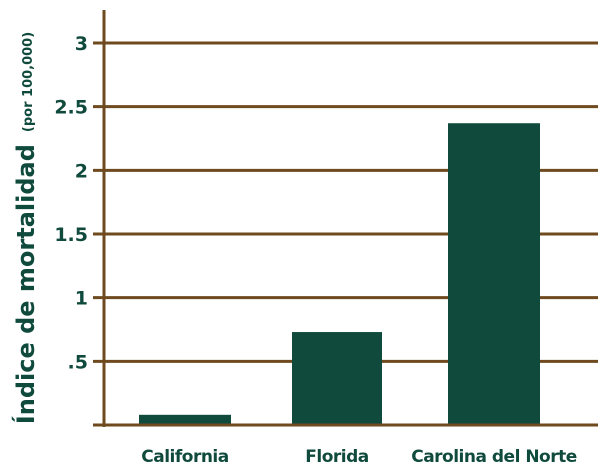 This screenshot has width=600, height=468. Describe the element at coordinates (81, 171) in the screenshot. I see `y-tick-label: 2` at that location.